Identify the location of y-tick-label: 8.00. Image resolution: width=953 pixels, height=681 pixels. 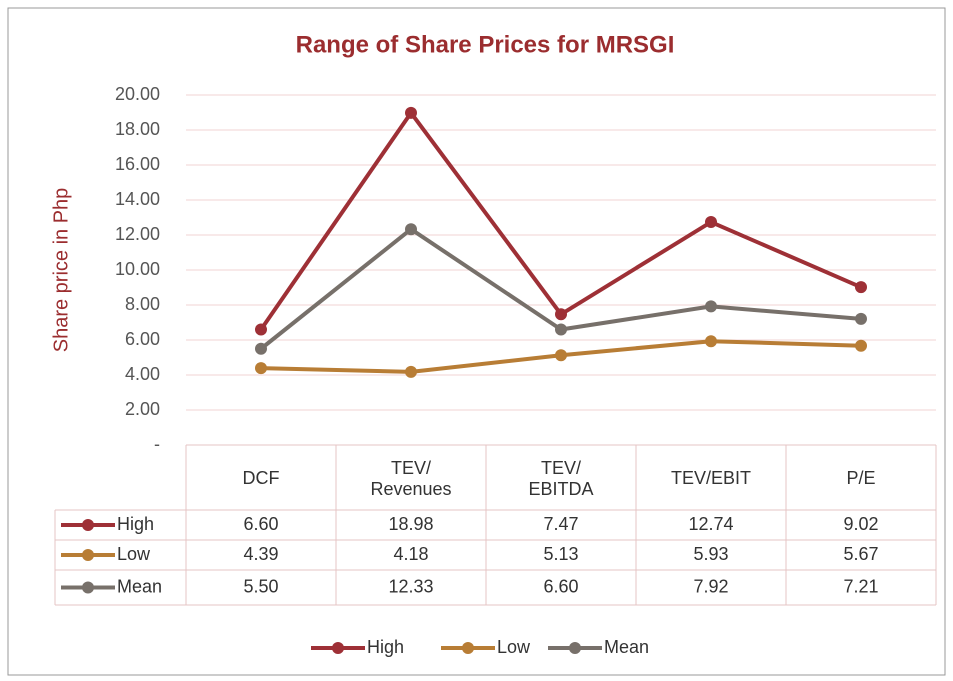
(142, 304).